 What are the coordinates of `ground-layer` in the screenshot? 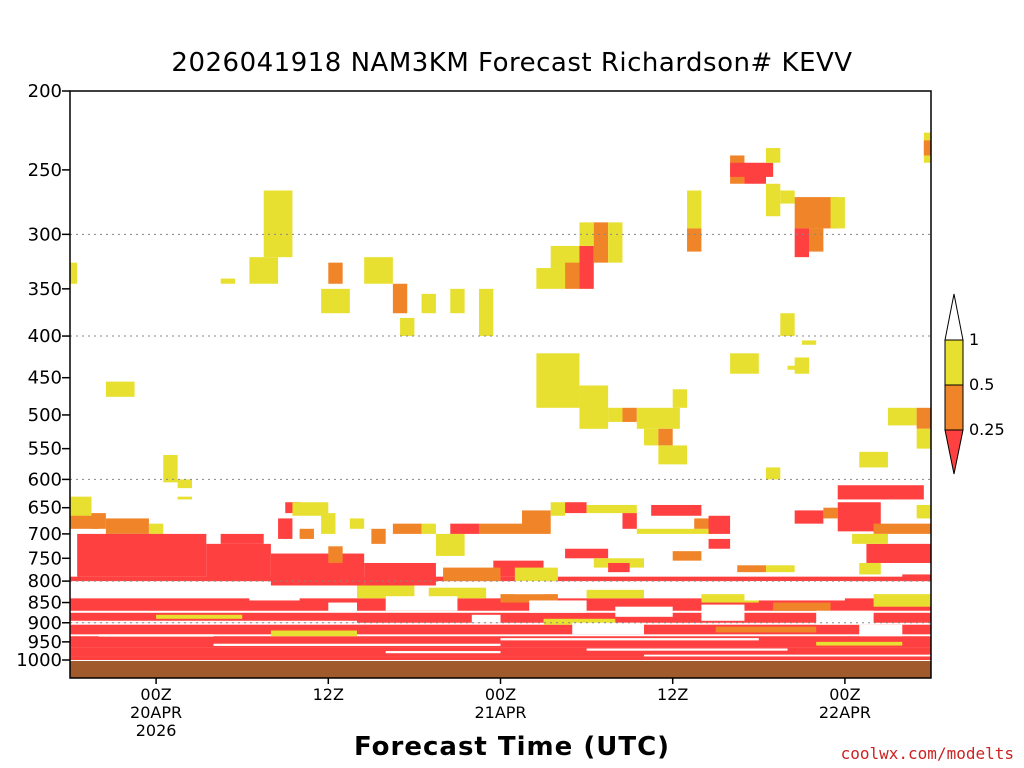 It's located at (500, 669).